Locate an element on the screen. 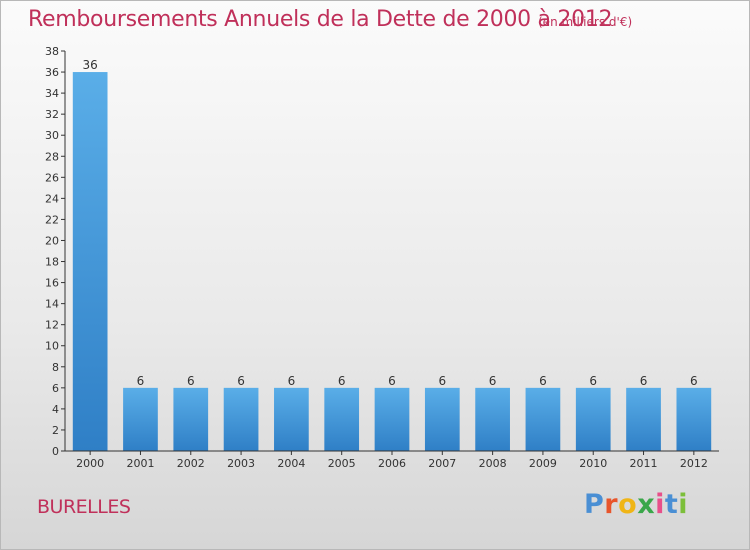 Image resolution: width=750 pixels, height=550 pixels. bar-2001 is located at coordinates (140, 419).